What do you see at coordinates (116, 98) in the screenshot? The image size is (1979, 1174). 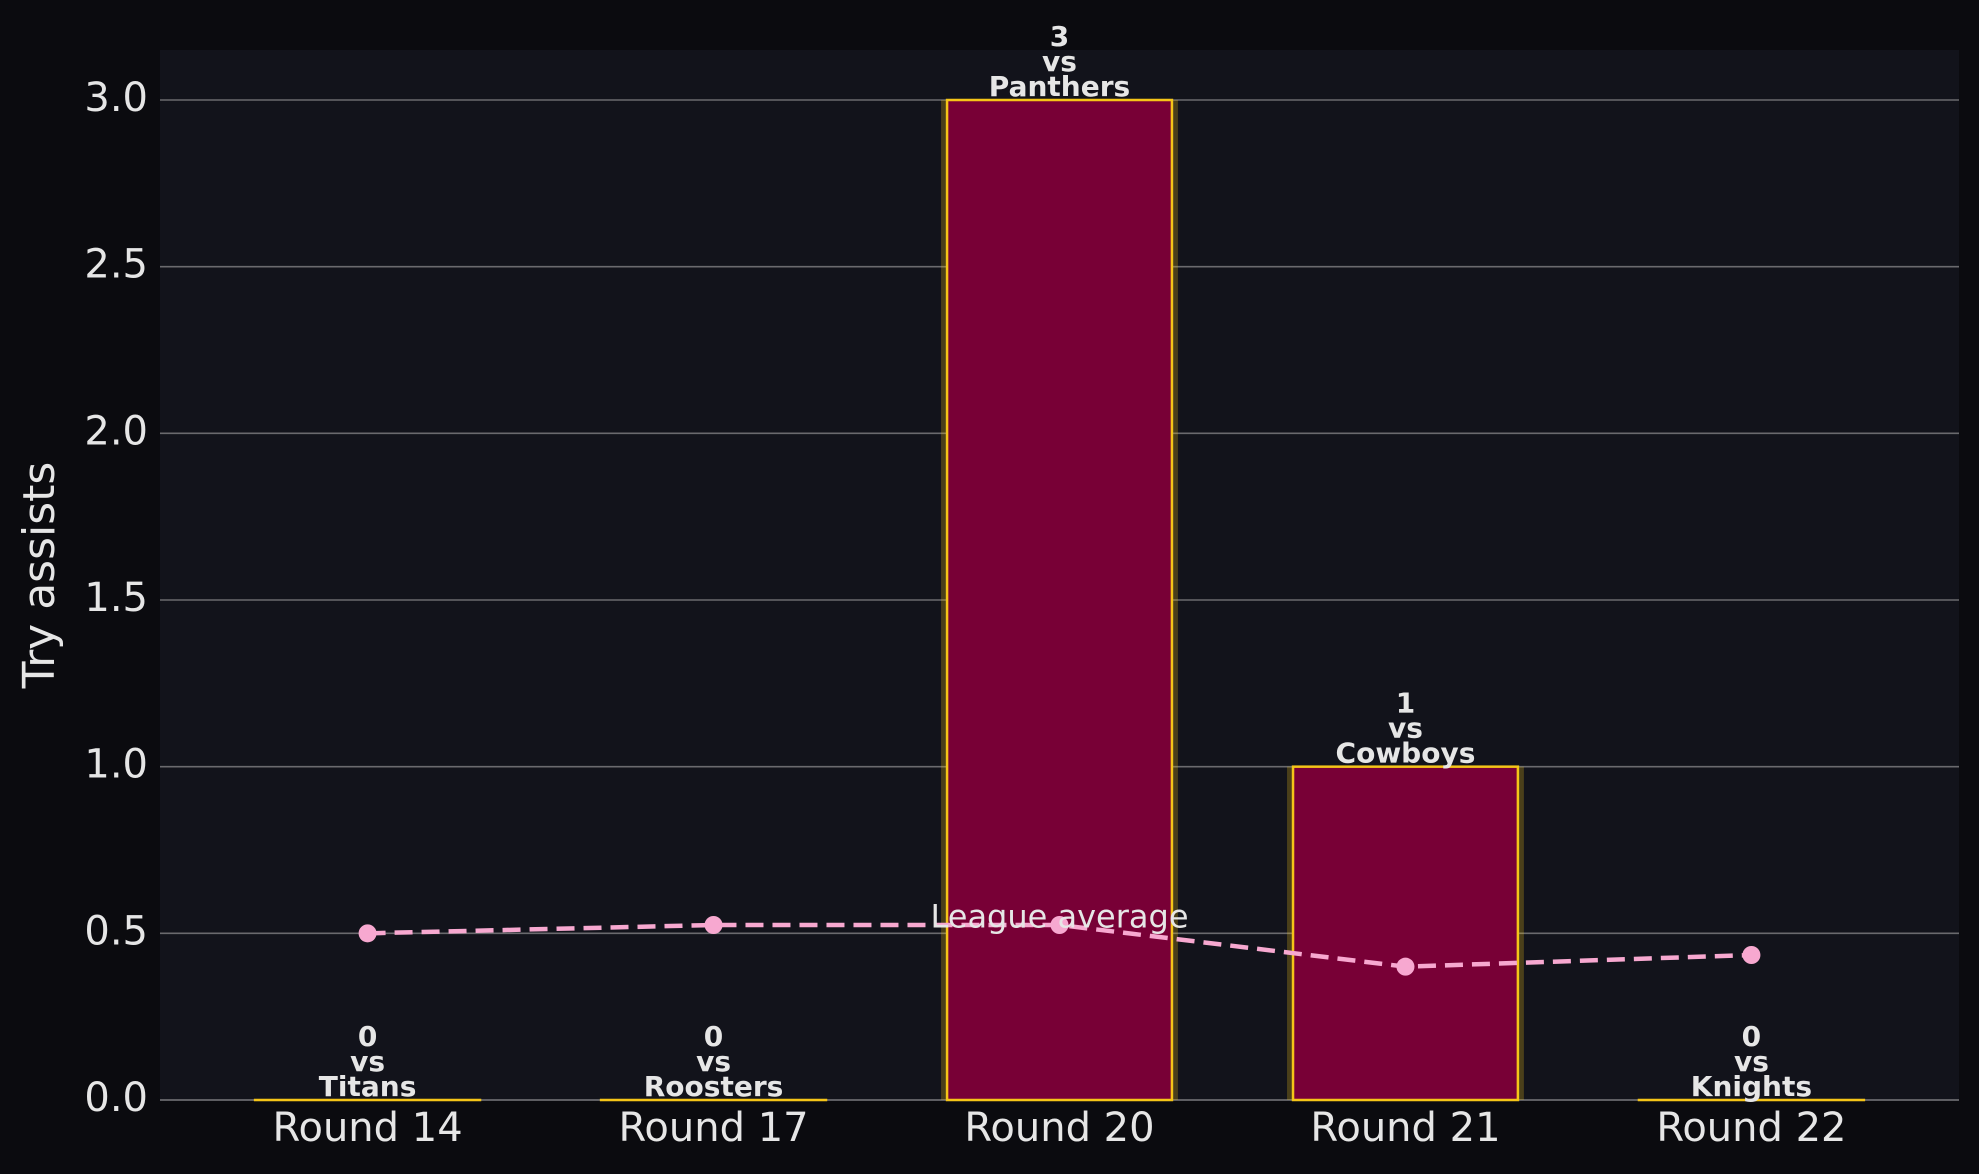 I see `y-tick-label: 3.0` at bounding box center [116, 98].